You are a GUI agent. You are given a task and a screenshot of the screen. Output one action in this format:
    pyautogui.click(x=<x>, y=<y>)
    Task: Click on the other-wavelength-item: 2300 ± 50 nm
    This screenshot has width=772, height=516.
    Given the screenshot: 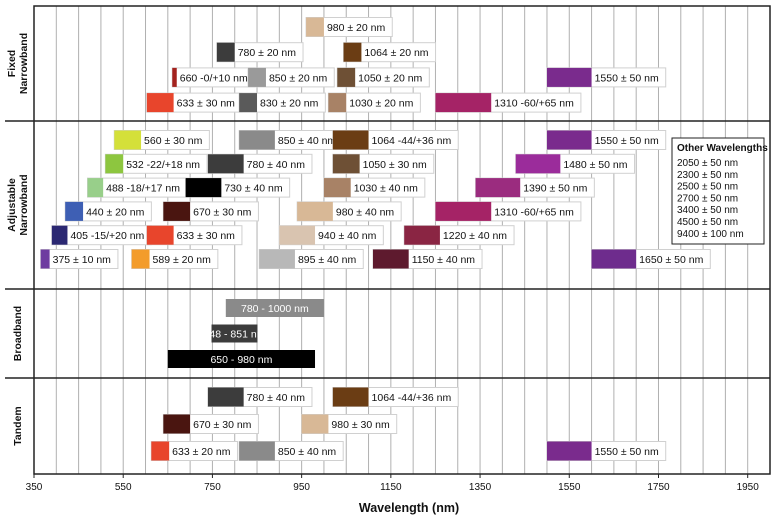 What is the action you would take?
    pyautogui.click(x=707, y=175)
    